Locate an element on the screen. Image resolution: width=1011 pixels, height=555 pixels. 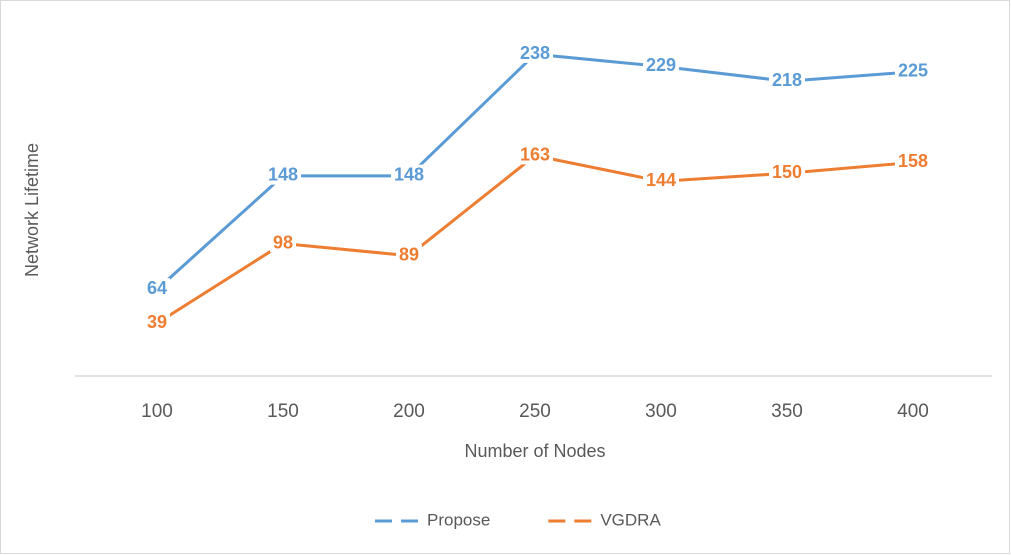
x-tick-label: 100 is located at coordinates (157, 411).